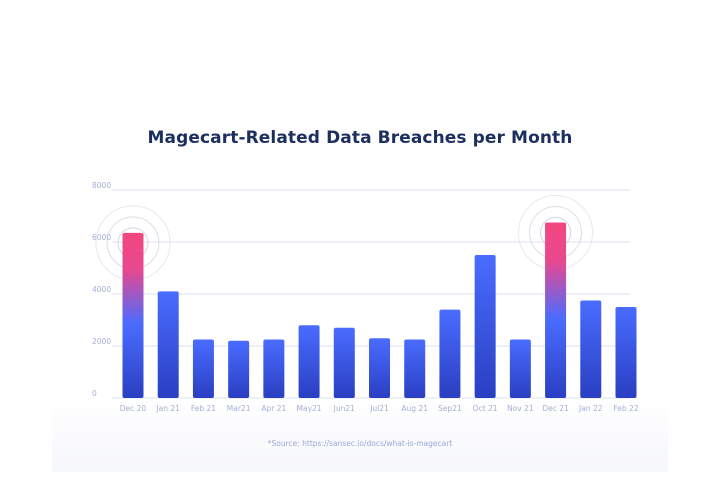 This screenshot has width=720, height=480. What do you see at coordinates (414, 408) in the screenshot?
I see `x-tick-label: Aug 21` at bounding box center [414, 408].